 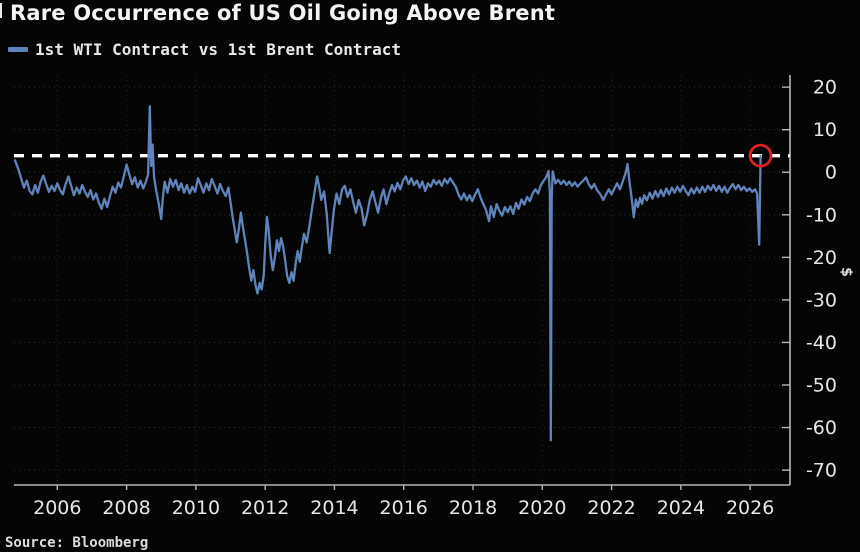 I want to click on x-tick-label: 2024, so click(x=681, y=508).